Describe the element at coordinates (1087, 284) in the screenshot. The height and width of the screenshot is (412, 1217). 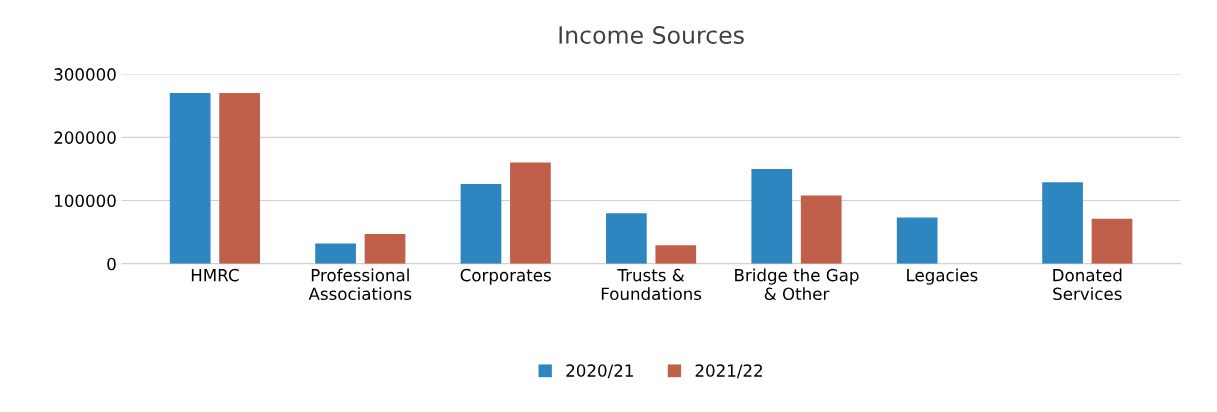
I see `x-tick-label: Donated Services` at that location.